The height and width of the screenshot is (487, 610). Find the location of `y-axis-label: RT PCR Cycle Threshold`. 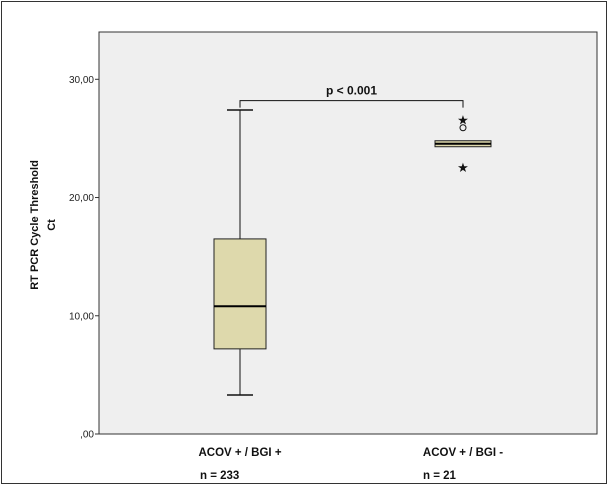

y-axis-label: RT PCR Cycle Threshold is located at coordinates (35, 225).